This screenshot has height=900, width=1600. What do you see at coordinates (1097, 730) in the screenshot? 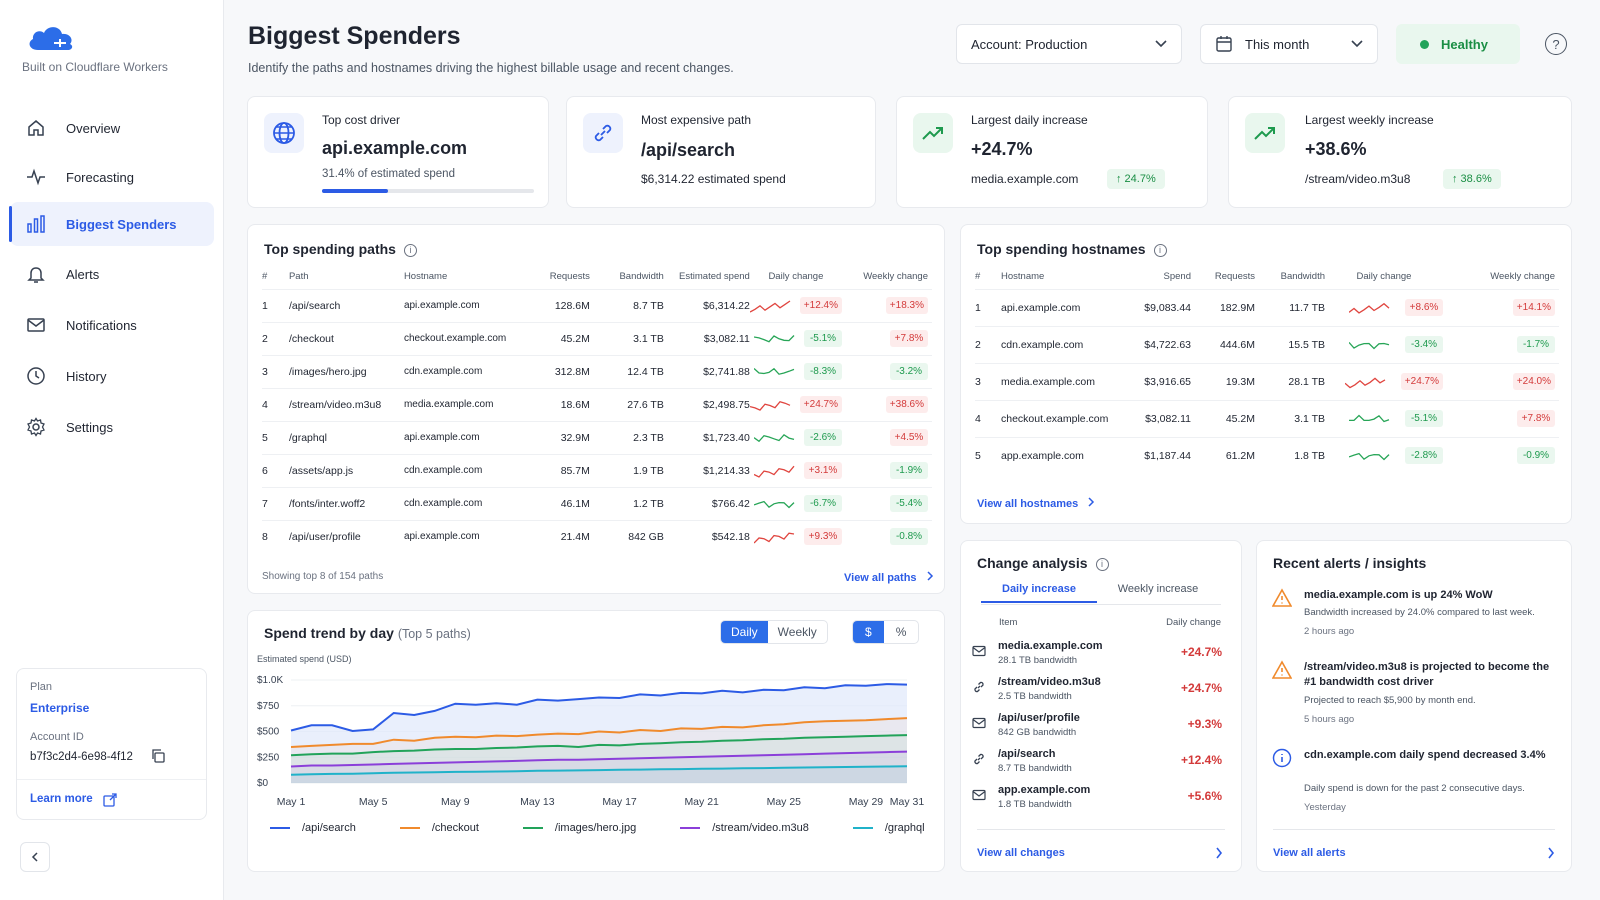
I see `change-row: /api/user/profile 842 GB bandwidth +9.3%` at bounding box center [1097, 730].